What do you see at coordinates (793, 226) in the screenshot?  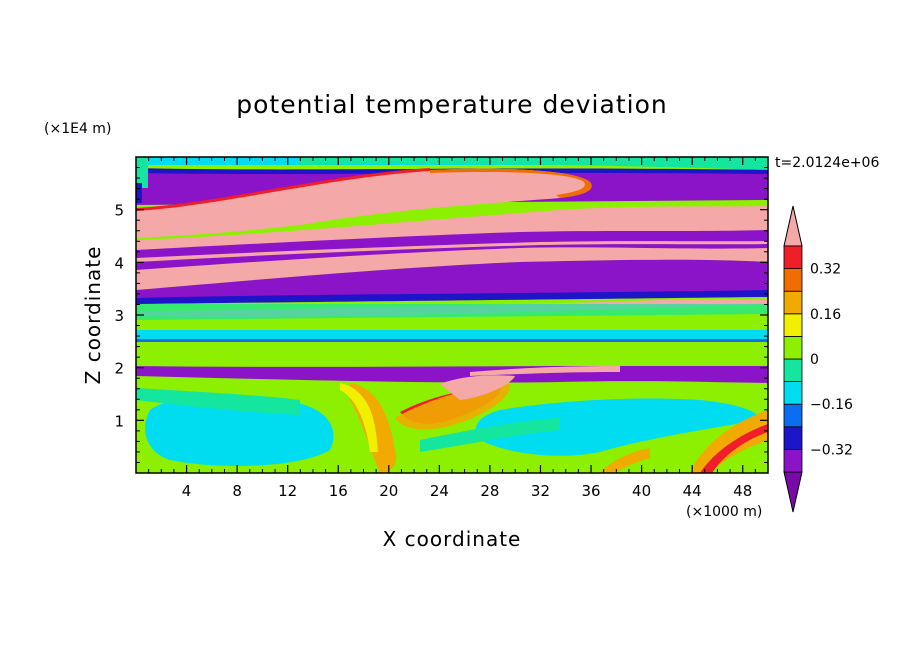 I see `colorbar-over-triangle` at bounding box center [793, 226].